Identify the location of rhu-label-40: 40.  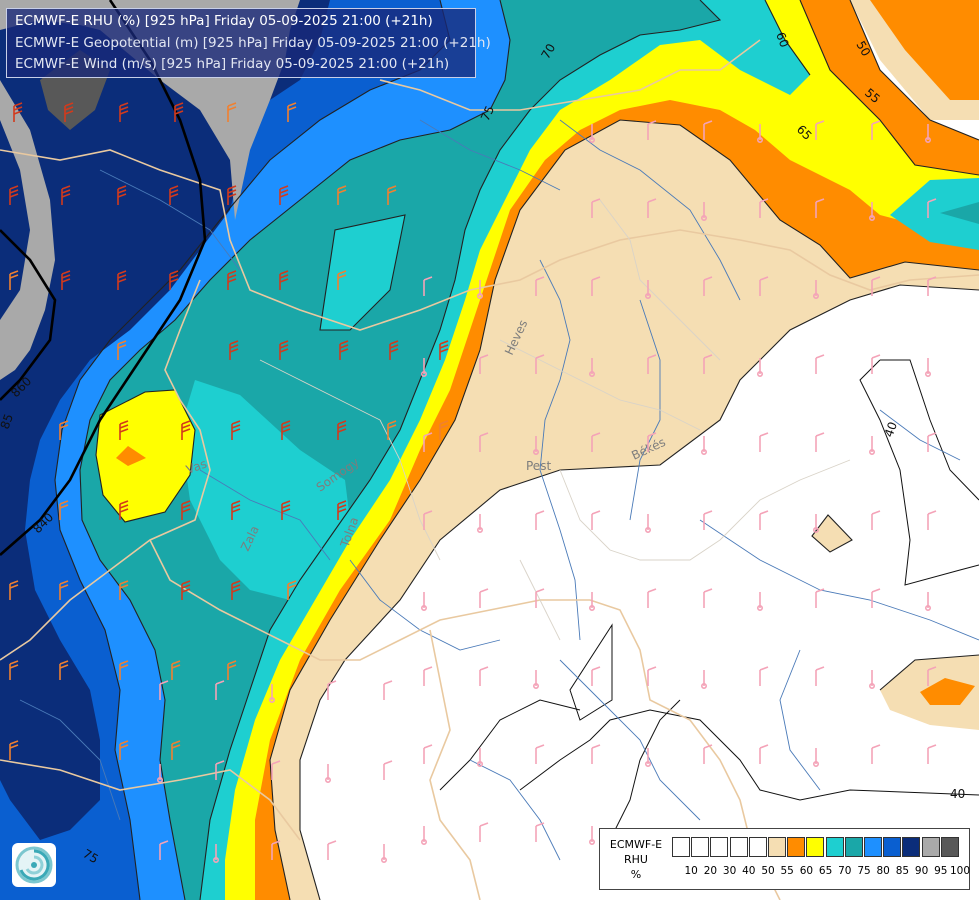
(891, 429).